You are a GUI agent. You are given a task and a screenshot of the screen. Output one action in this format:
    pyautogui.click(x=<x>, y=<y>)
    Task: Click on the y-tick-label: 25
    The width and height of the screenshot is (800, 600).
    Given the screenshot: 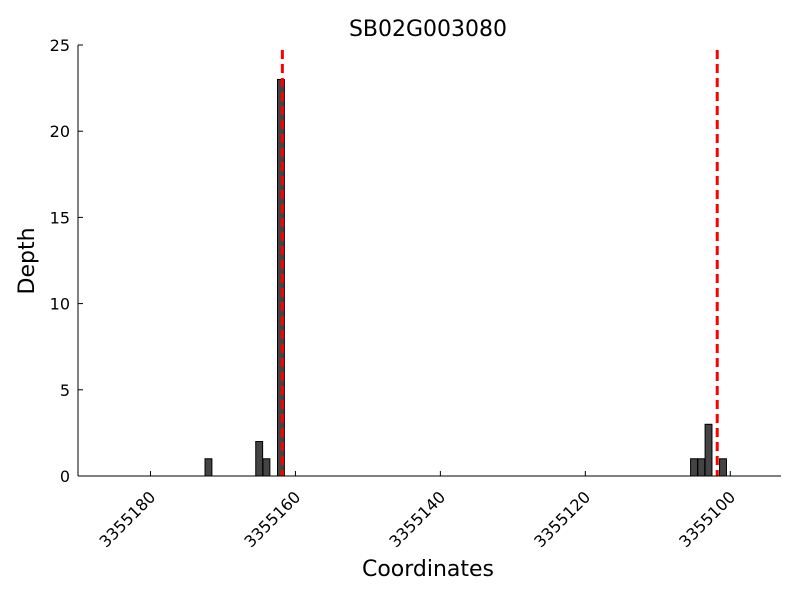 What is the action you would take?
    pyautogui.click(x=60, y=45)
    